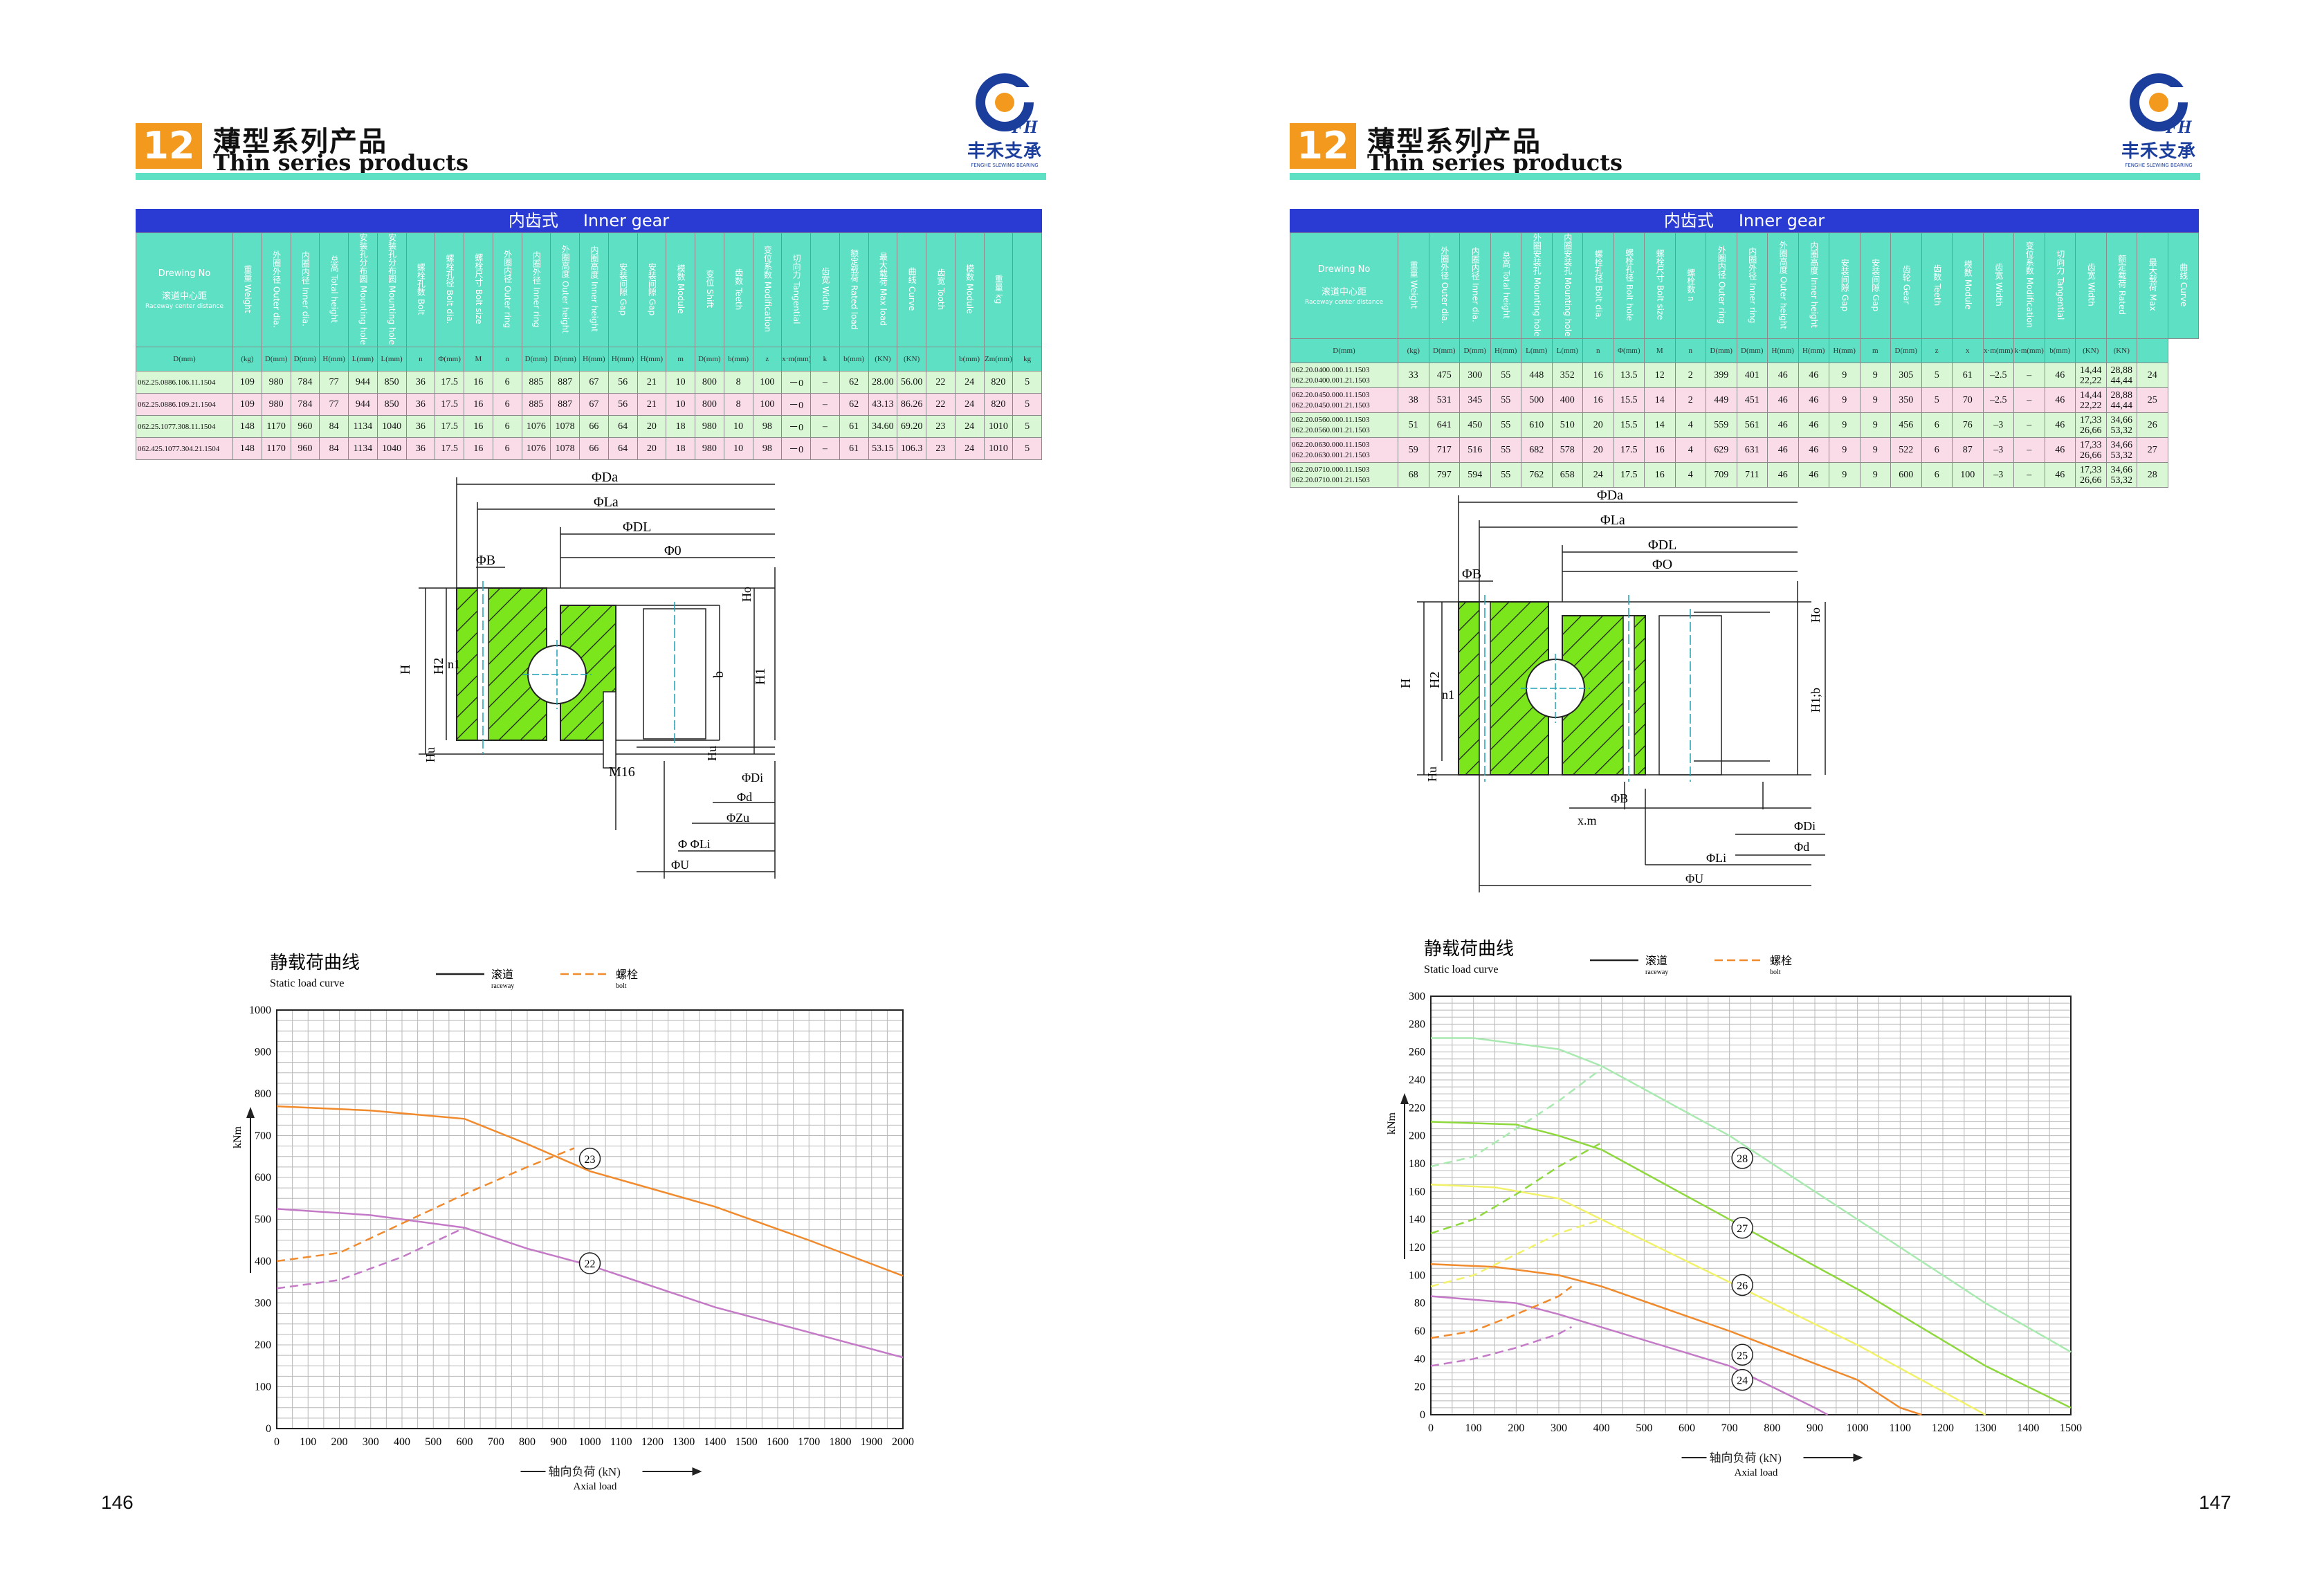 The width and height of the screenshot is (2322, 1596). Describe the element at coordinates (1454, 141) in the screenshot. I see `section-title-cn: 薄型系列产品` at that location.